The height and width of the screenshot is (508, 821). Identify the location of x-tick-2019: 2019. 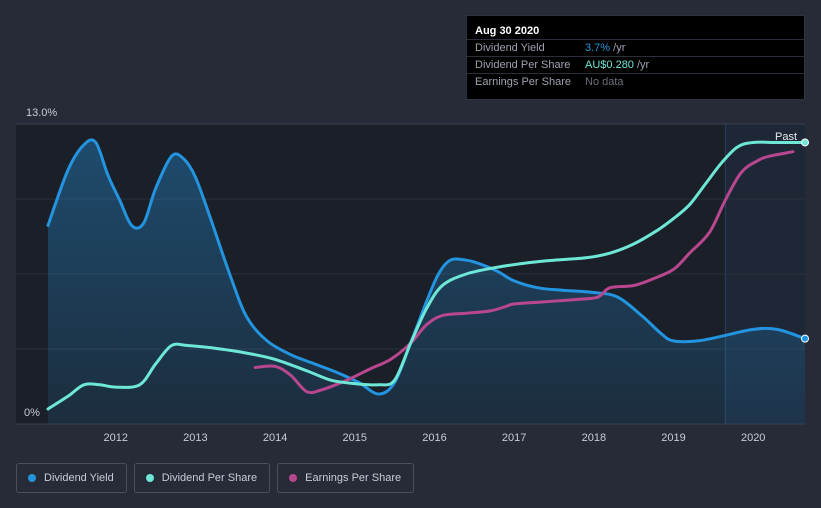
(673, 438).